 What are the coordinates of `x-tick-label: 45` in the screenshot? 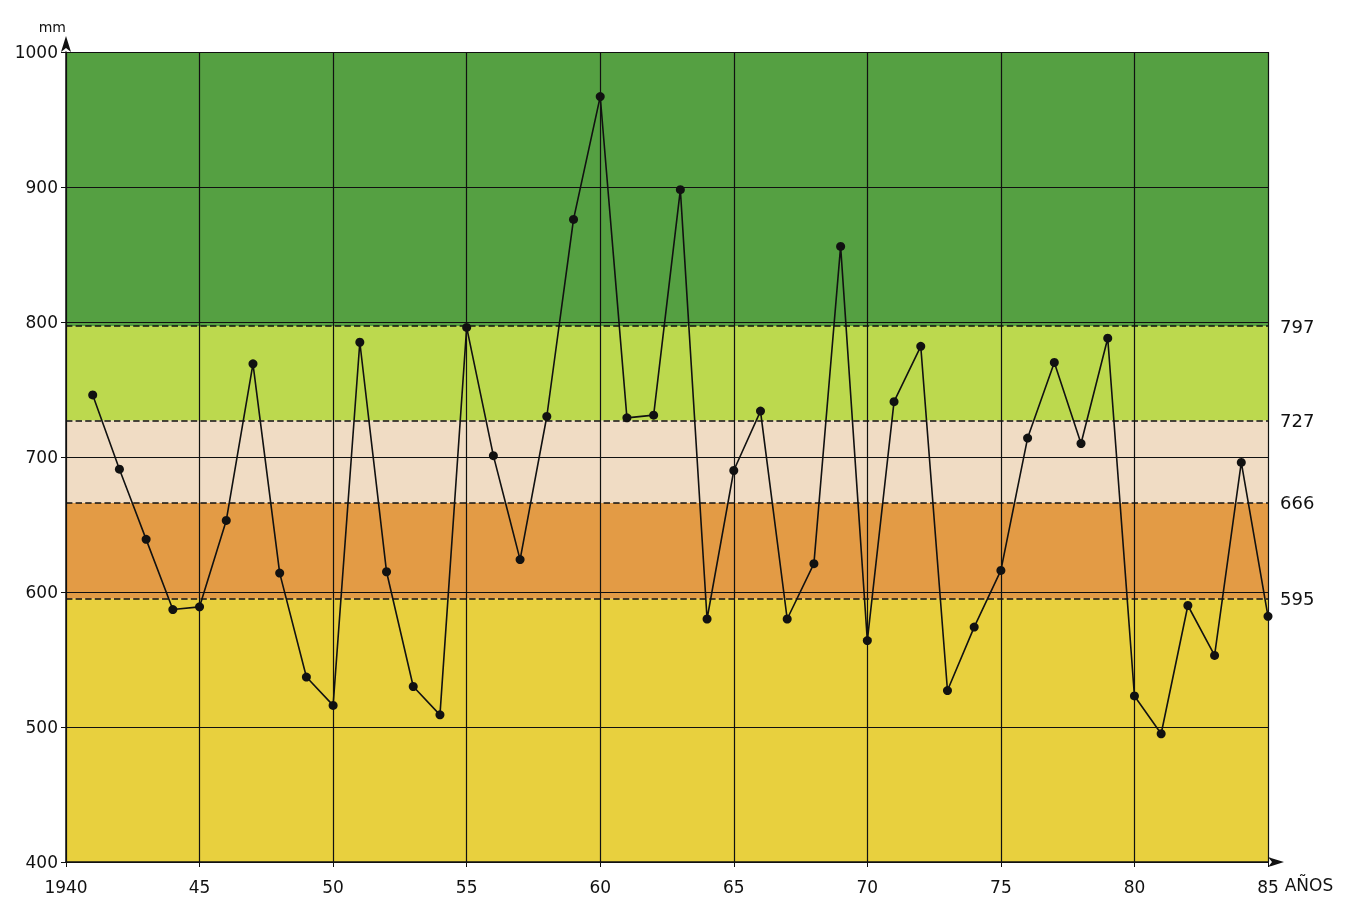 It's located at (199, 886).